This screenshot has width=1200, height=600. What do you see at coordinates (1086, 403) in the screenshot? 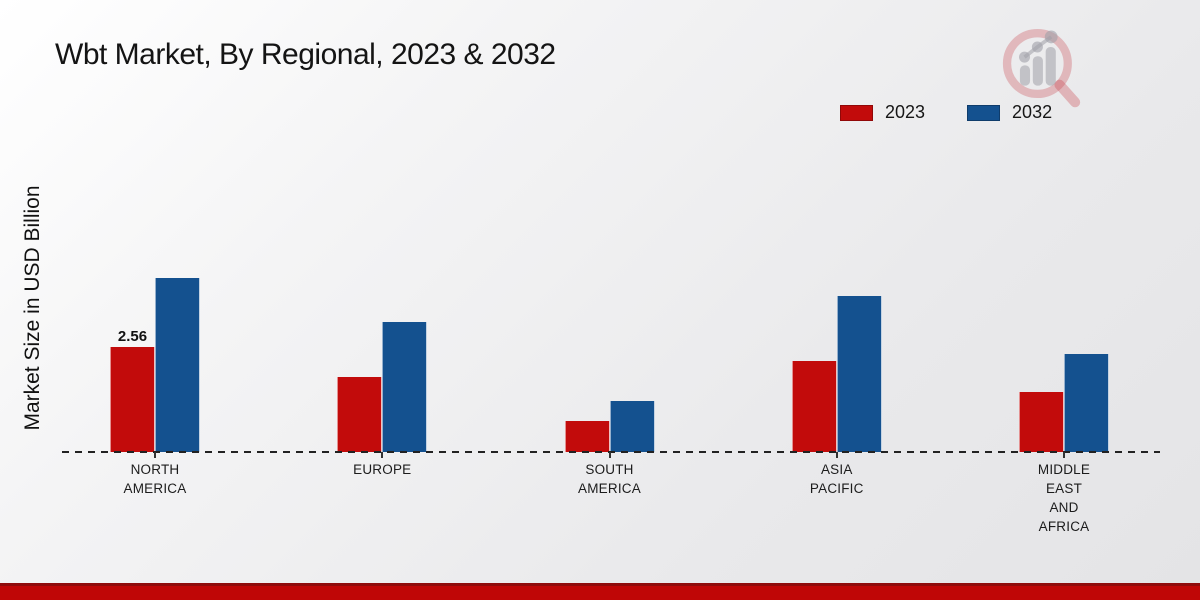
I see `bar-2032-middle-east-and-africa` at bounding box center [1086, 403].